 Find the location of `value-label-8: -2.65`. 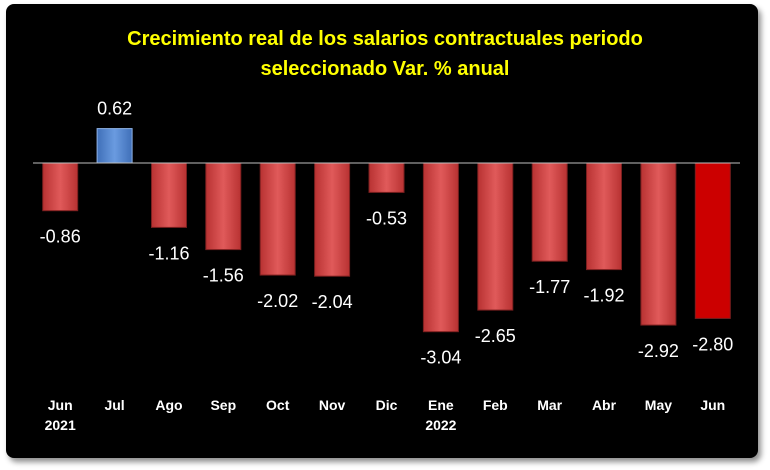

value-label-8: -2.65 is located at coordinates (495, 336).